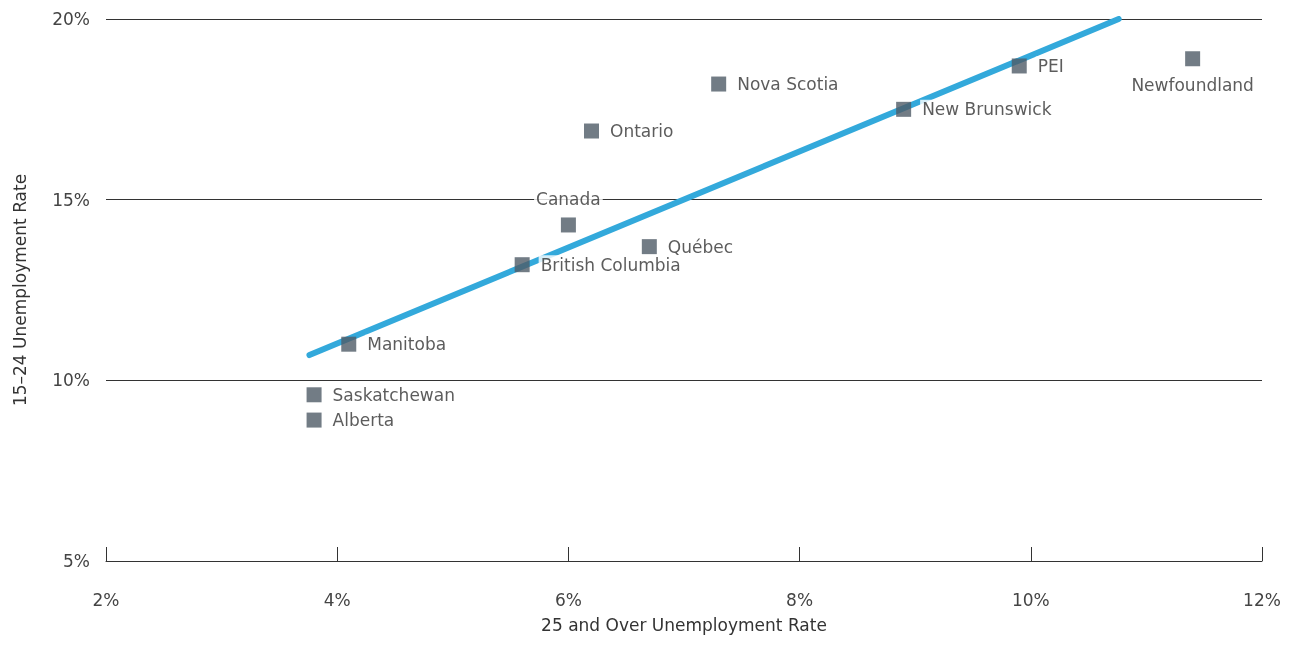  What do you see at coordinates (642, 131) in the screenshot?
I see `series-label: Ontario` at bounding box center [642, 131].